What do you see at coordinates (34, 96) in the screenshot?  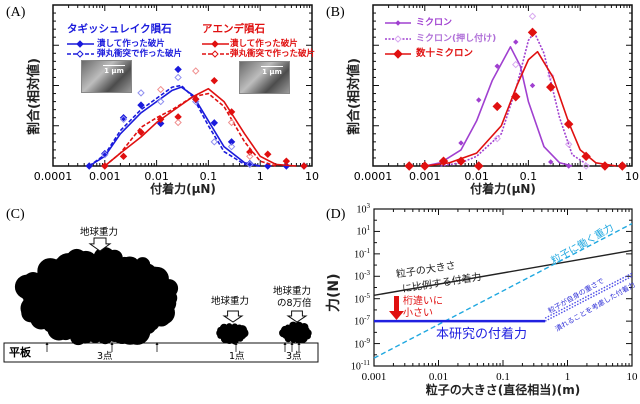 I see `y-axis-label-a: 割合(相対値)` at bounding box center [34, 96].